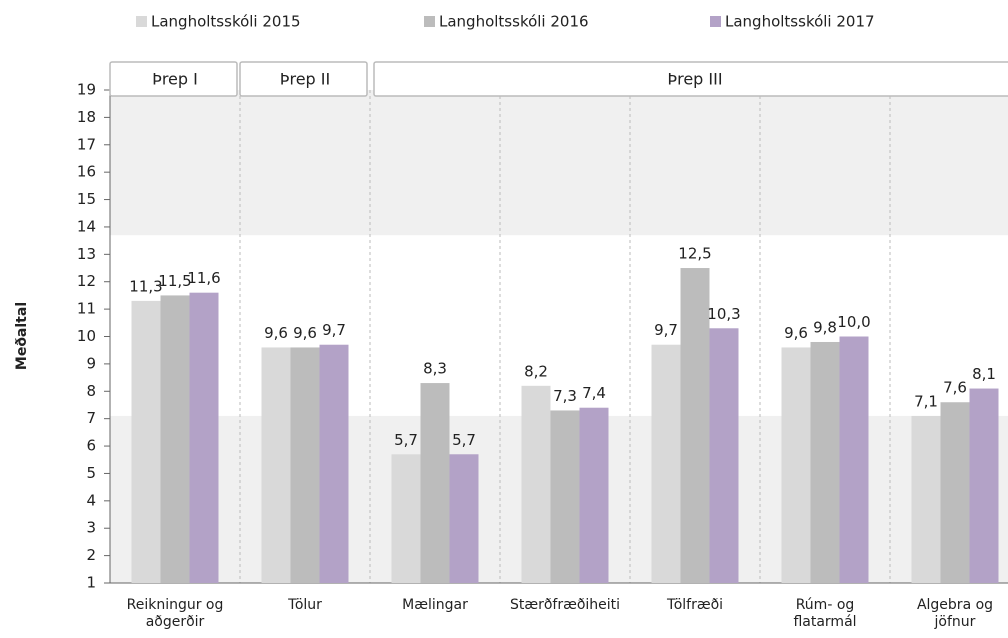 This screenshot has width=1008, height=638. I want to click on y-tick-label: 1, so click(91, 583).